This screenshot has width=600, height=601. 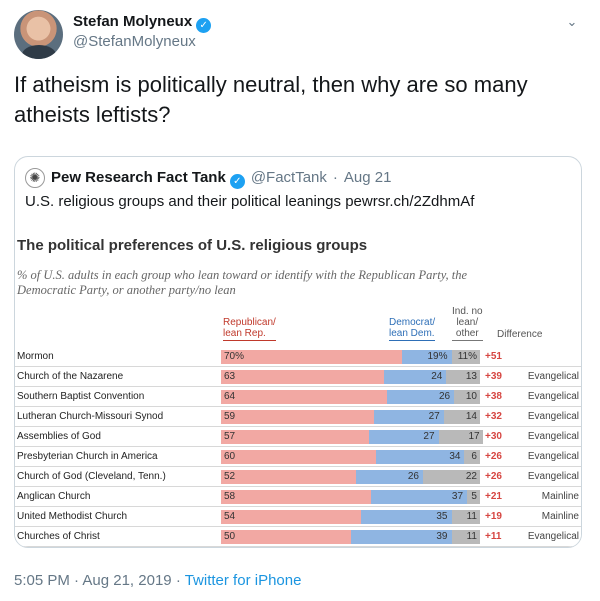 What do you see at coordinates (419, 497) in the screenshot?
I see `bar-dem: 37` at bounding box center [419, 497].